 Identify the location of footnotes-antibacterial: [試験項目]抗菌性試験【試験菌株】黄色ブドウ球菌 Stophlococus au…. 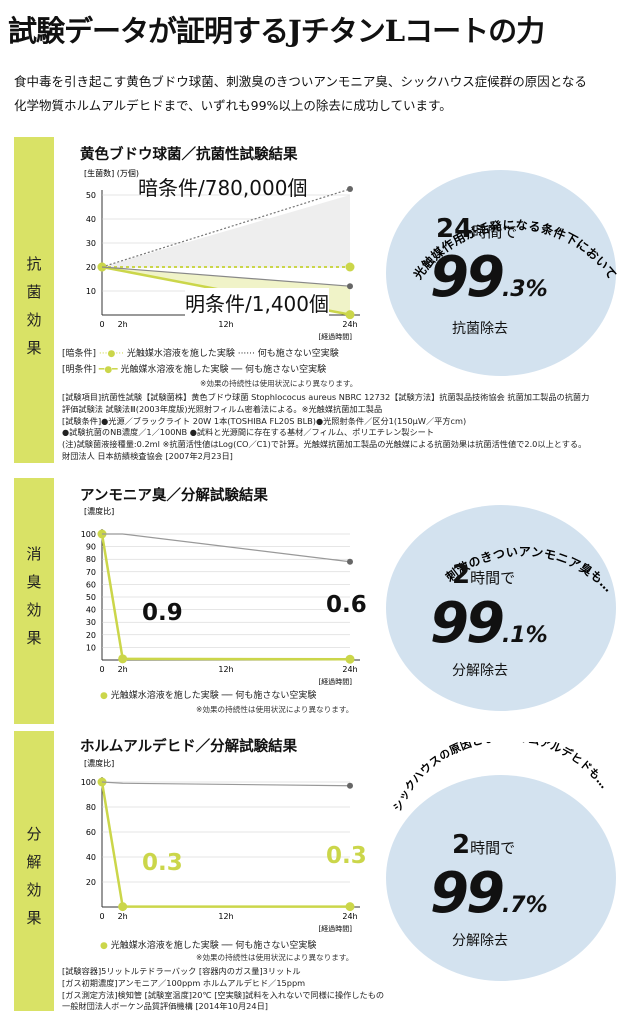
(325, 427).